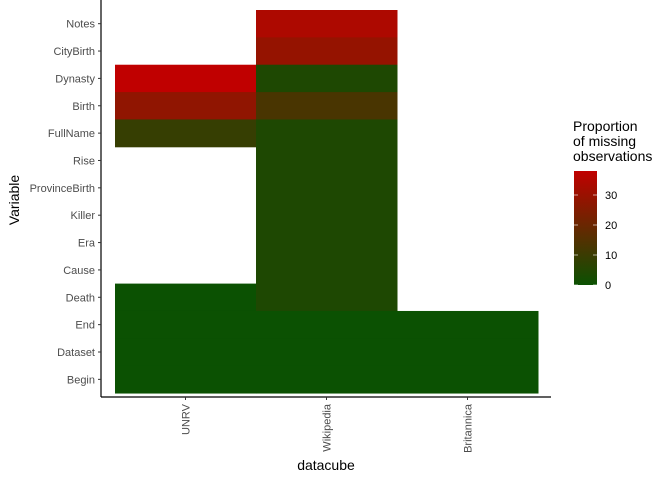  What do you see at coordinates (76, 353) in the screenshot?
I see `y-tick-label: Dataset` at bounding box center [76, 353].